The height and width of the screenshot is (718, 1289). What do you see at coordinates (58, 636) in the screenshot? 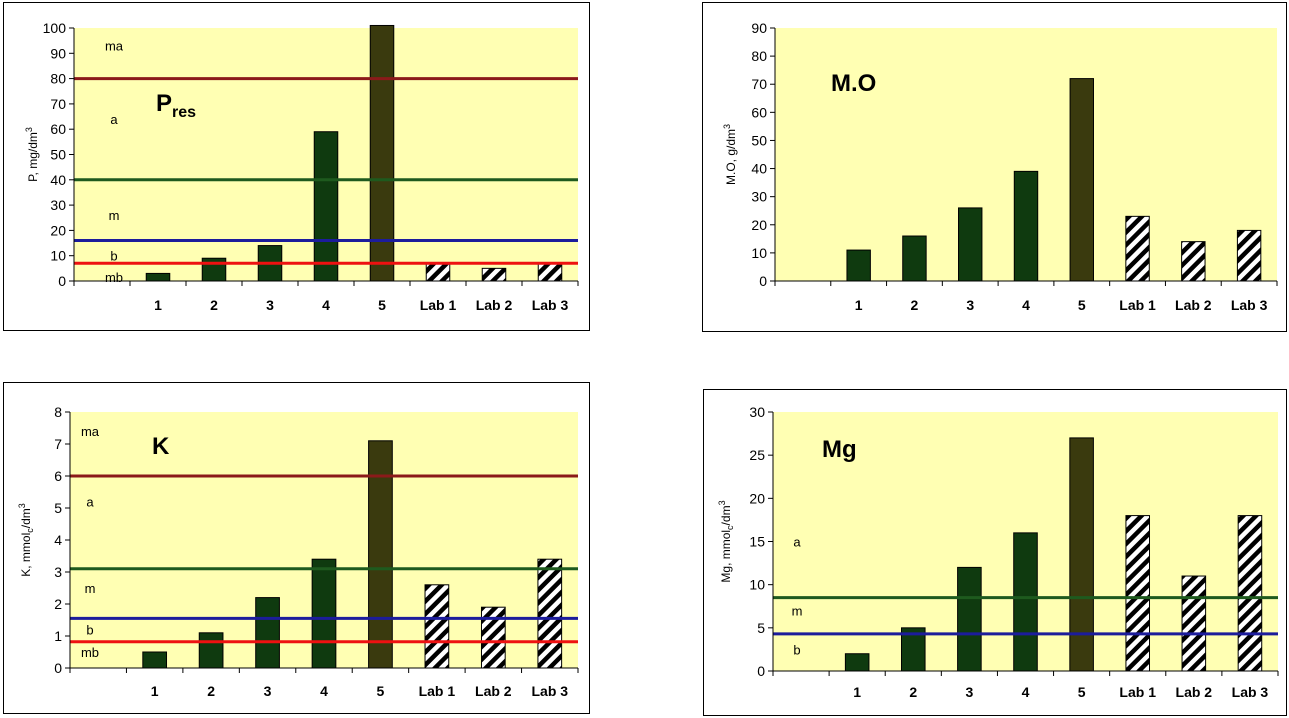
I see `y-tick-label: 1` at bounding box center [58, 636].